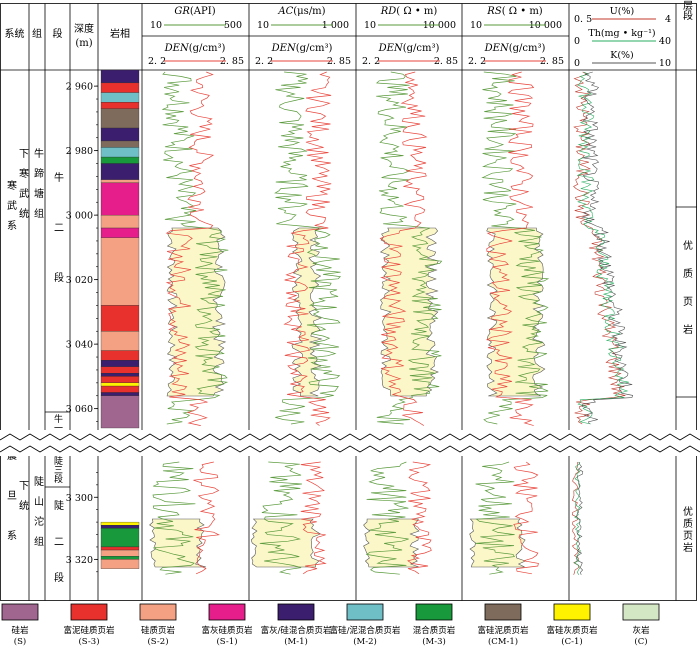 This screenshot has height=646, width=700. Describe the element at coordinates (82, 327) in the screenshot. I see `depth-axis: 2 960 2 980 3 000 3 020 3 040 3 060 3 300 3 320` at that location.